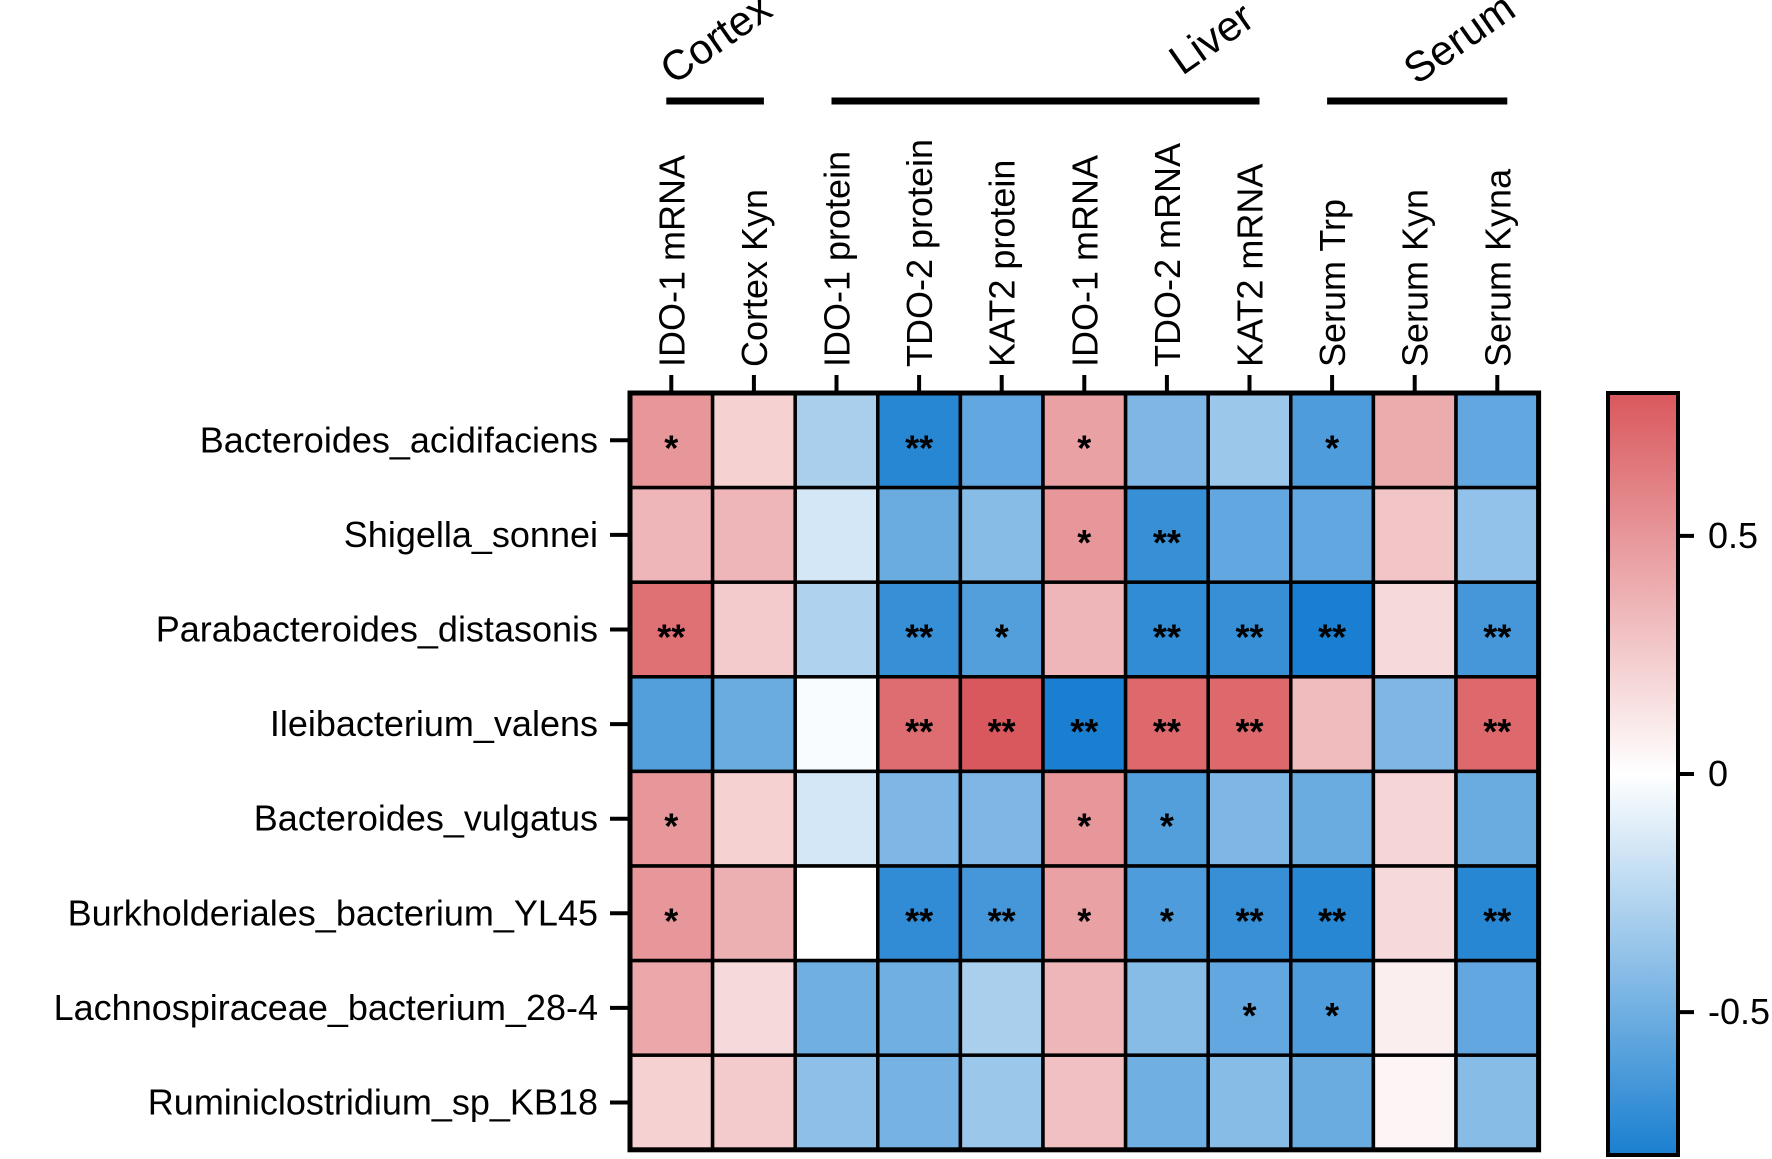 This screenshot has height=1159, width=1772. What do you see at coordinates (1415, 278) in the screenshot?
I see `column-label: Serum Kyn` at bounding box center [1415, 278].